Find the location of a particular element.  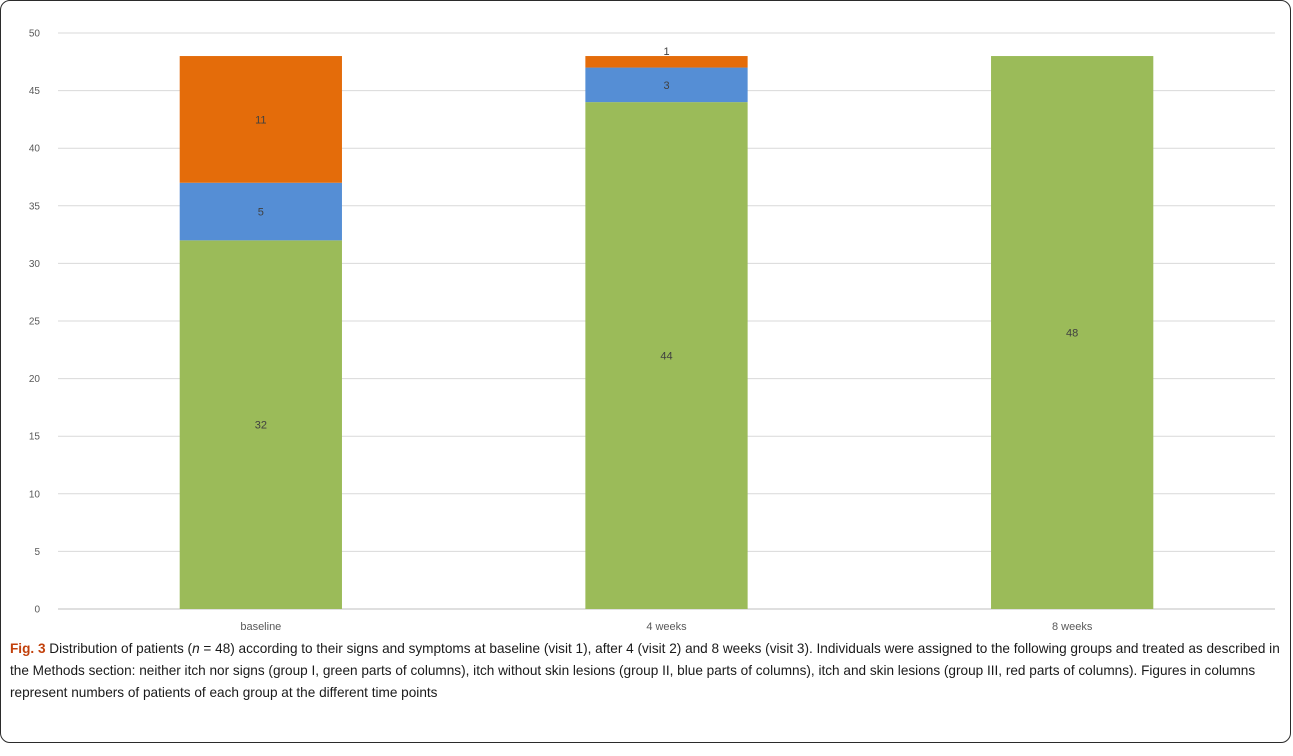

data-label: 44 is located at coordinates (666, 357).